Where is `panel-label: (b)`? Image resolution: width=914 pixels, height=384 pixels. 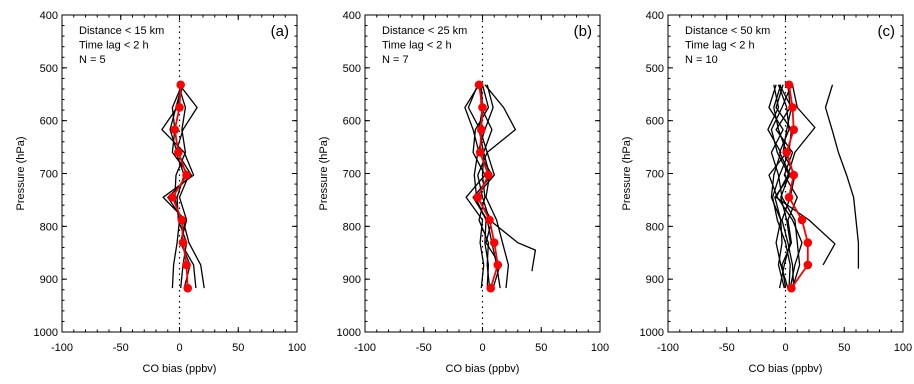 panel-label: (b) is located at coordinates (583, 31).